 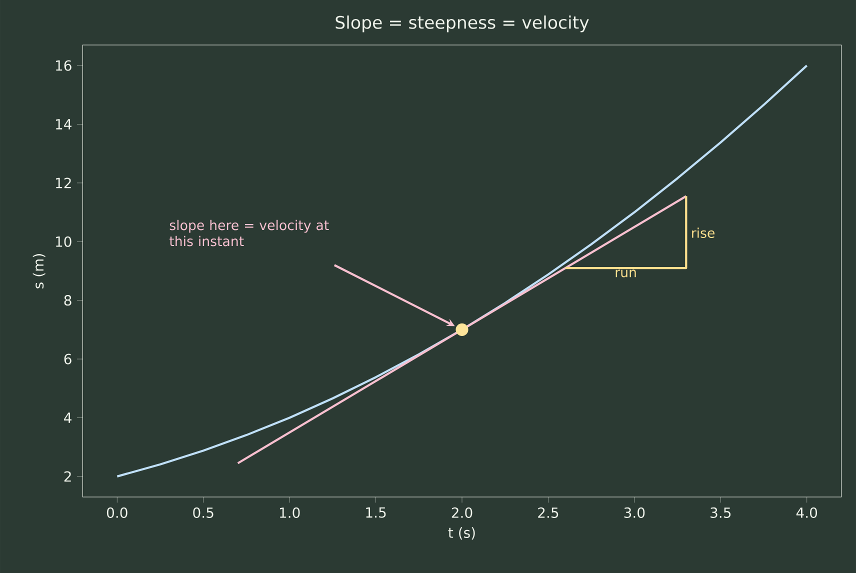 What do you see at coordinates (290, 512) in the screenshot?
I see `x-tick-label: 1.0` at bounding box center [290, 512].